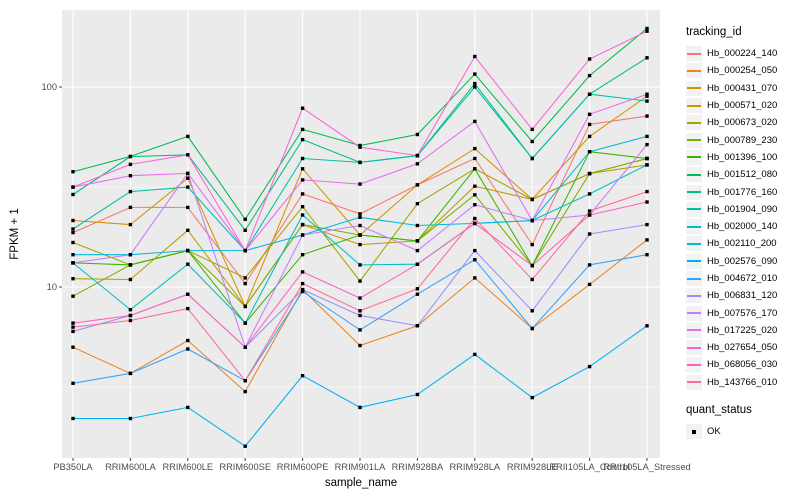  Describe the element at coordinates (719, 409) in the screenshot. I see `legend-title-quant-status: quant_status` at that location.